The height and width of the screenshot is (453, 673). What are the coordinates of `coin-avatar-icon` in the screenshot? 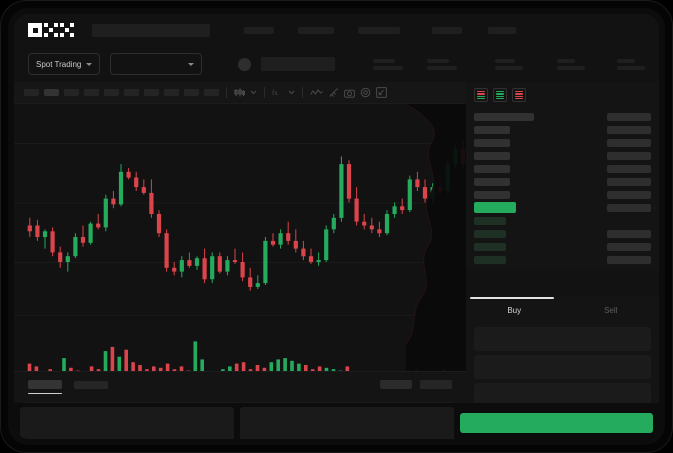 It's located at (244, 64).